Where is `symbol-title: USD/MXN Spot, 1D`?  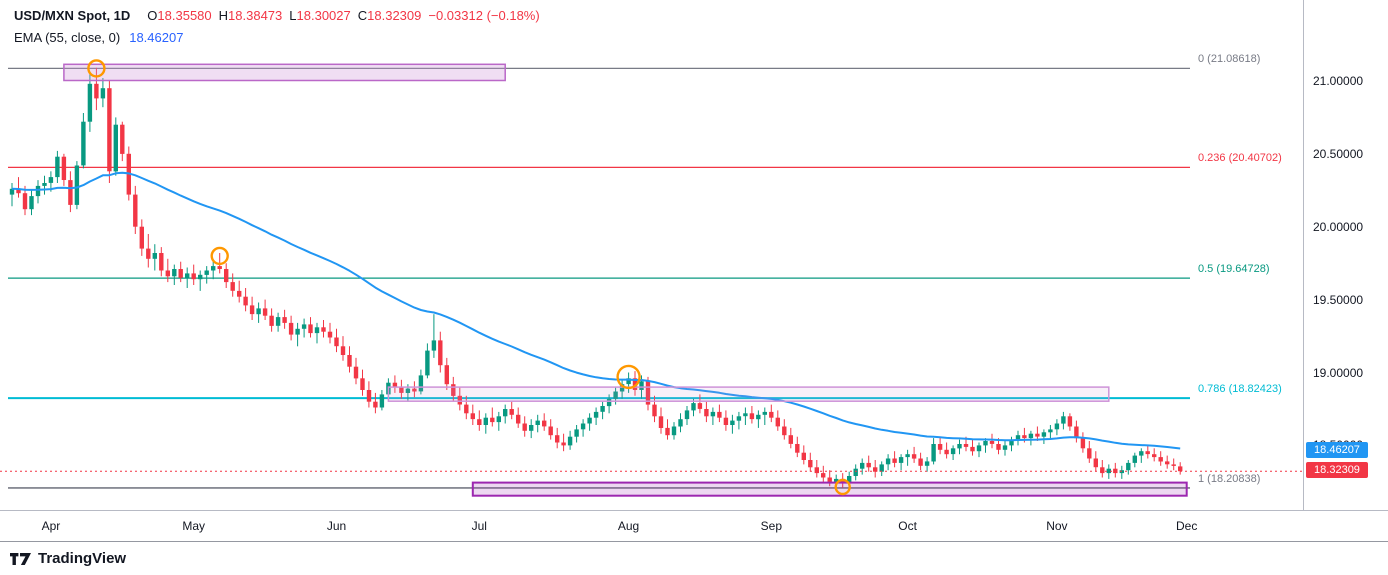 symbol-title: USD/MXN Spot, 1D is located at coordinates (72, 15).